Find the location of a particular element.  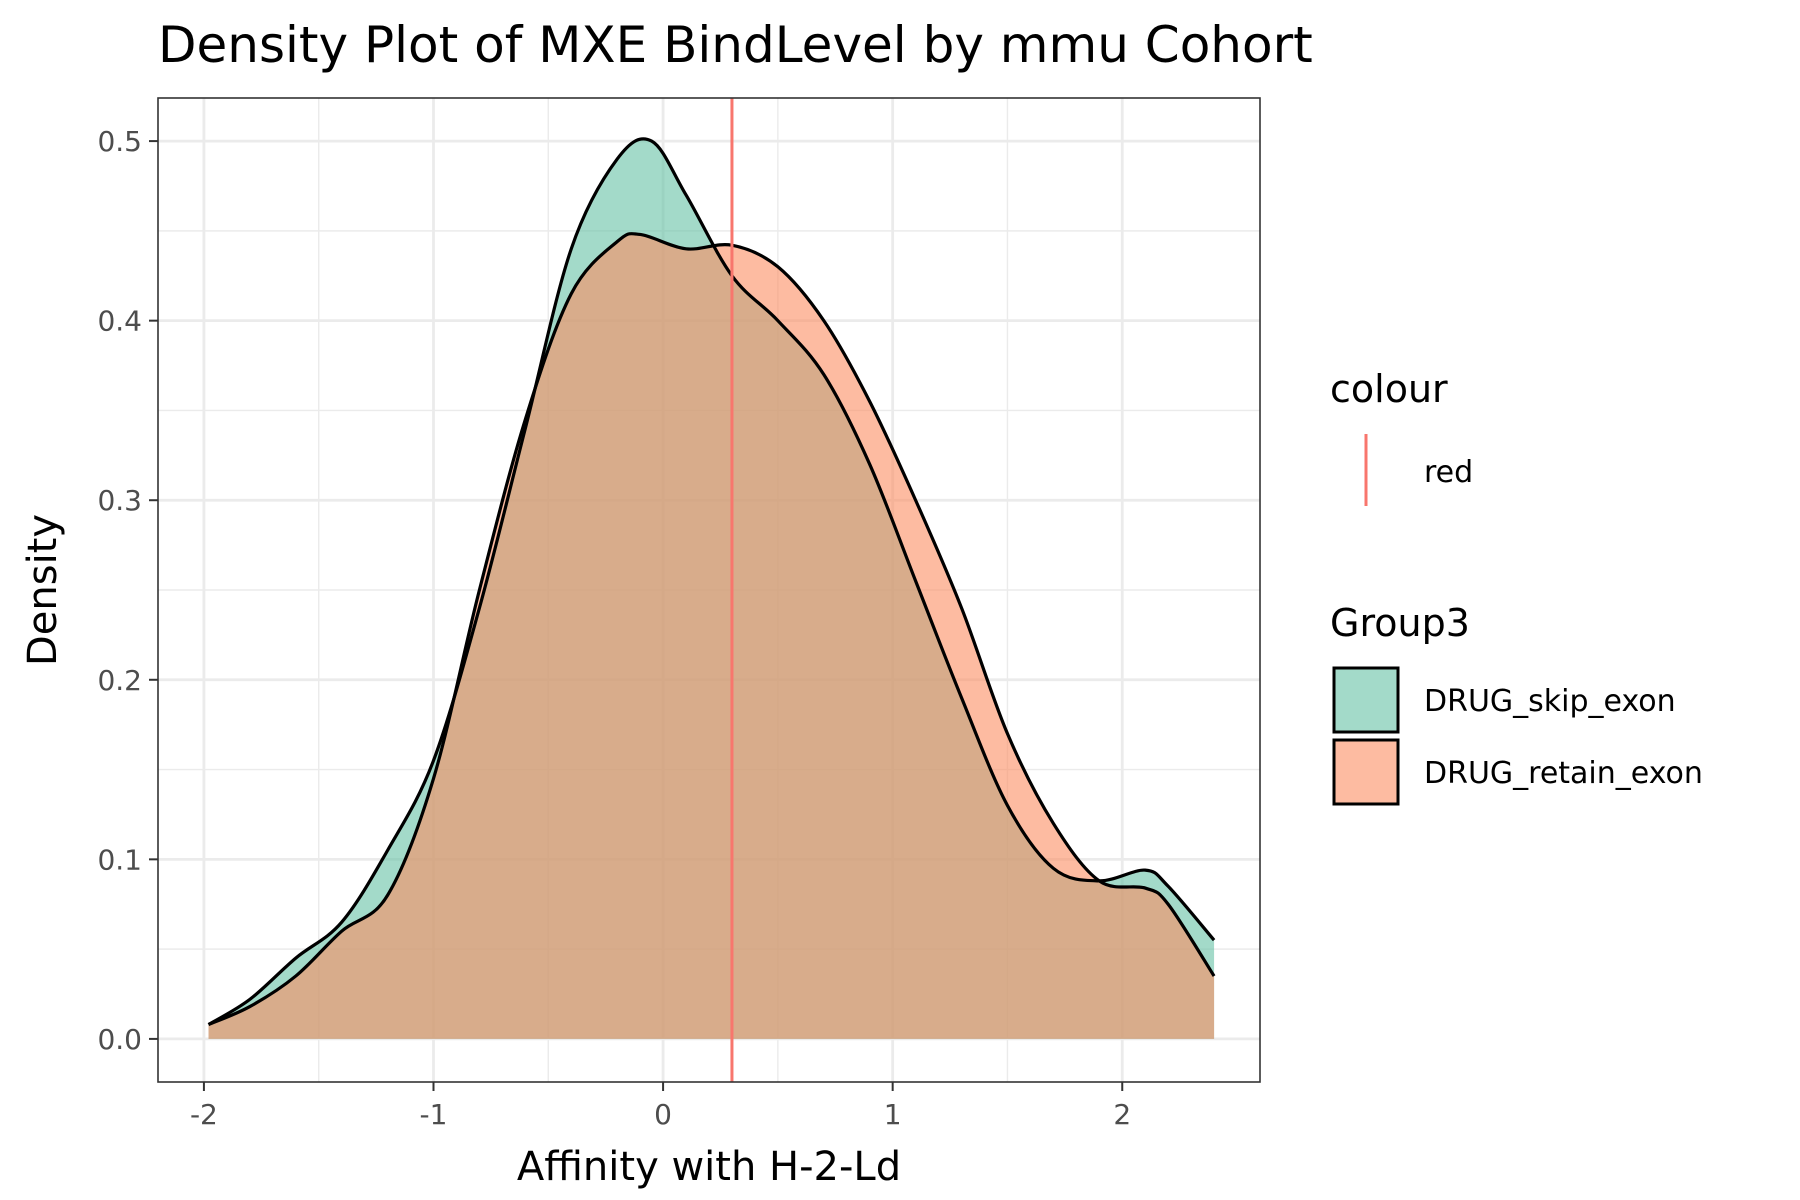

x-axis: -2 -1 0 1 2 is located at coordinates (660, 1106).